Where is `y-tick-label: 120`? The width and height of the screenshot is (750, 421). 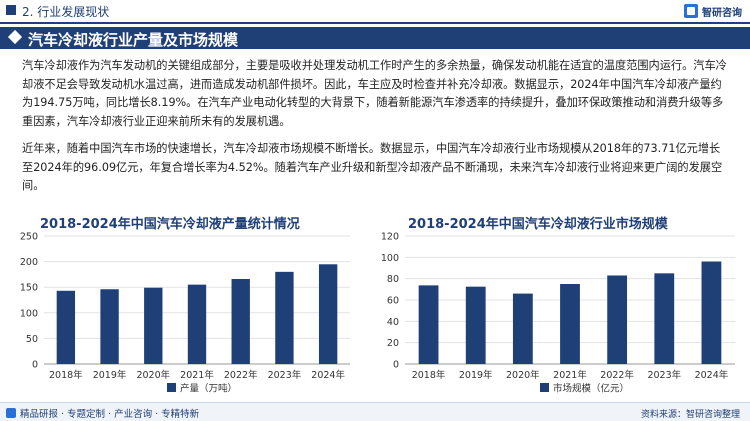 y-tick-label: 120 is located at coordinates (390, 237).